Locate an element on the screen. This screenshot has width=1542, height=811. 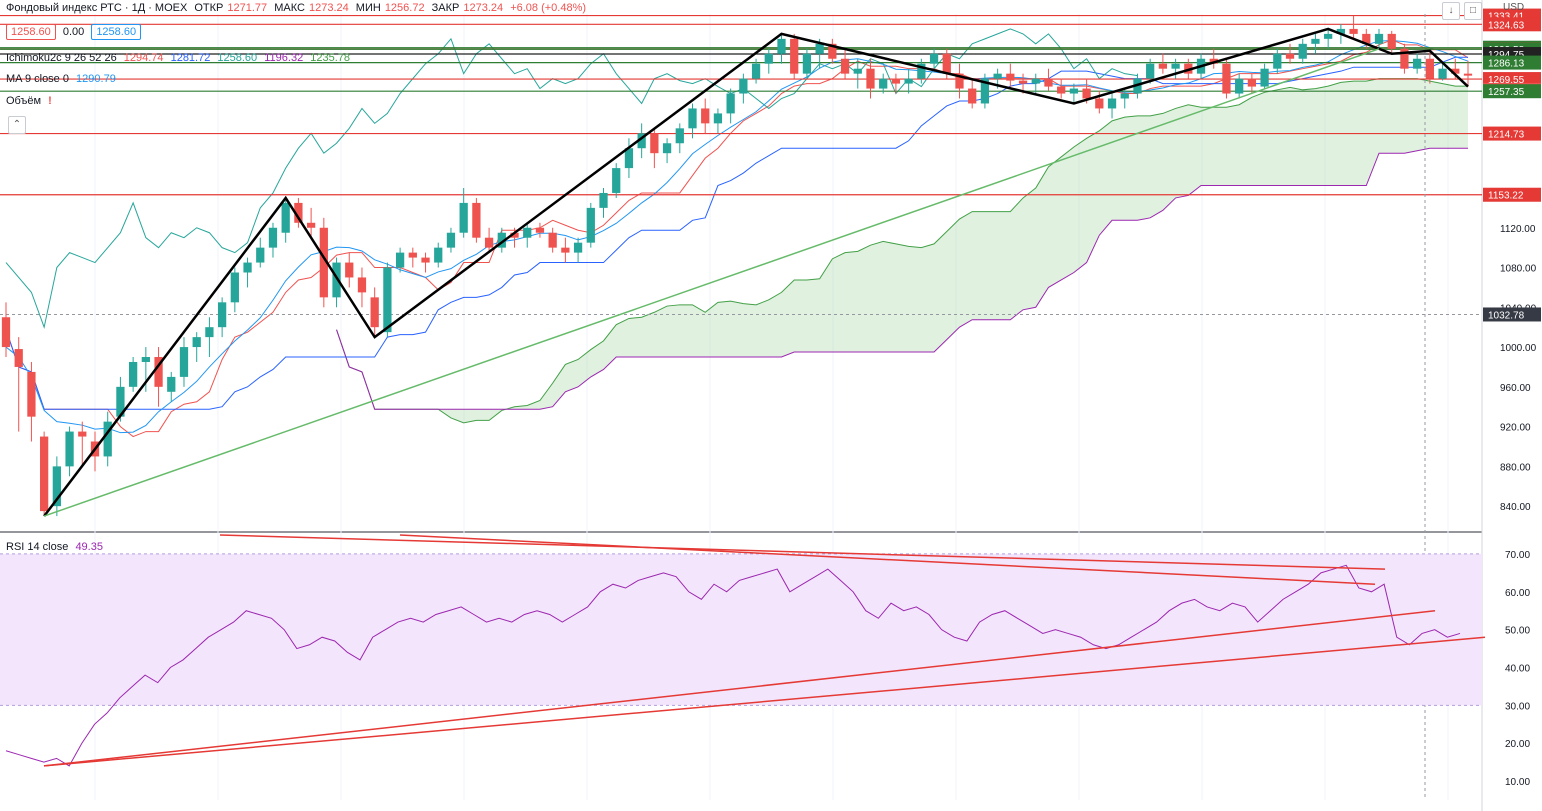
maximize-button: □ is located at coordinates (1473, 11).